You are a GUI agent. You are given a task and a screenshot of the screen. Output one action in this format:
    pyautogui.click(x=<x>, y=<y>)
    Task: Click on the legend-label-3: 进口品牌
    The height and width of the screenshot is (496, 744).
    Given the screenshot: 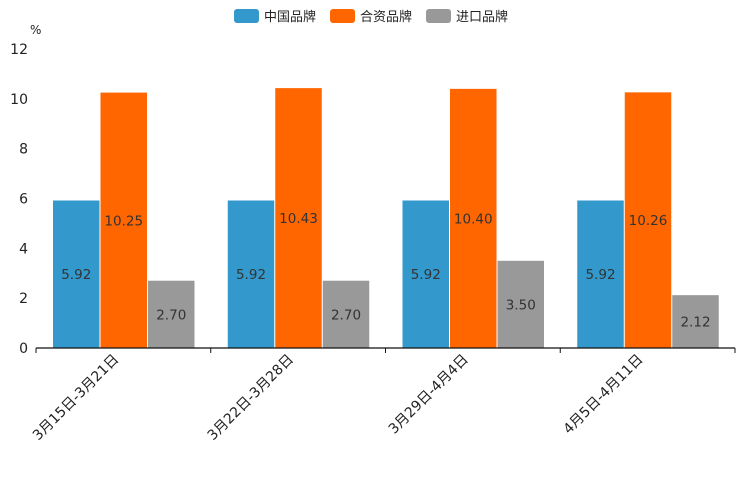 What is the action you would take?
    pyautogui.click(x=482, y=17)
    